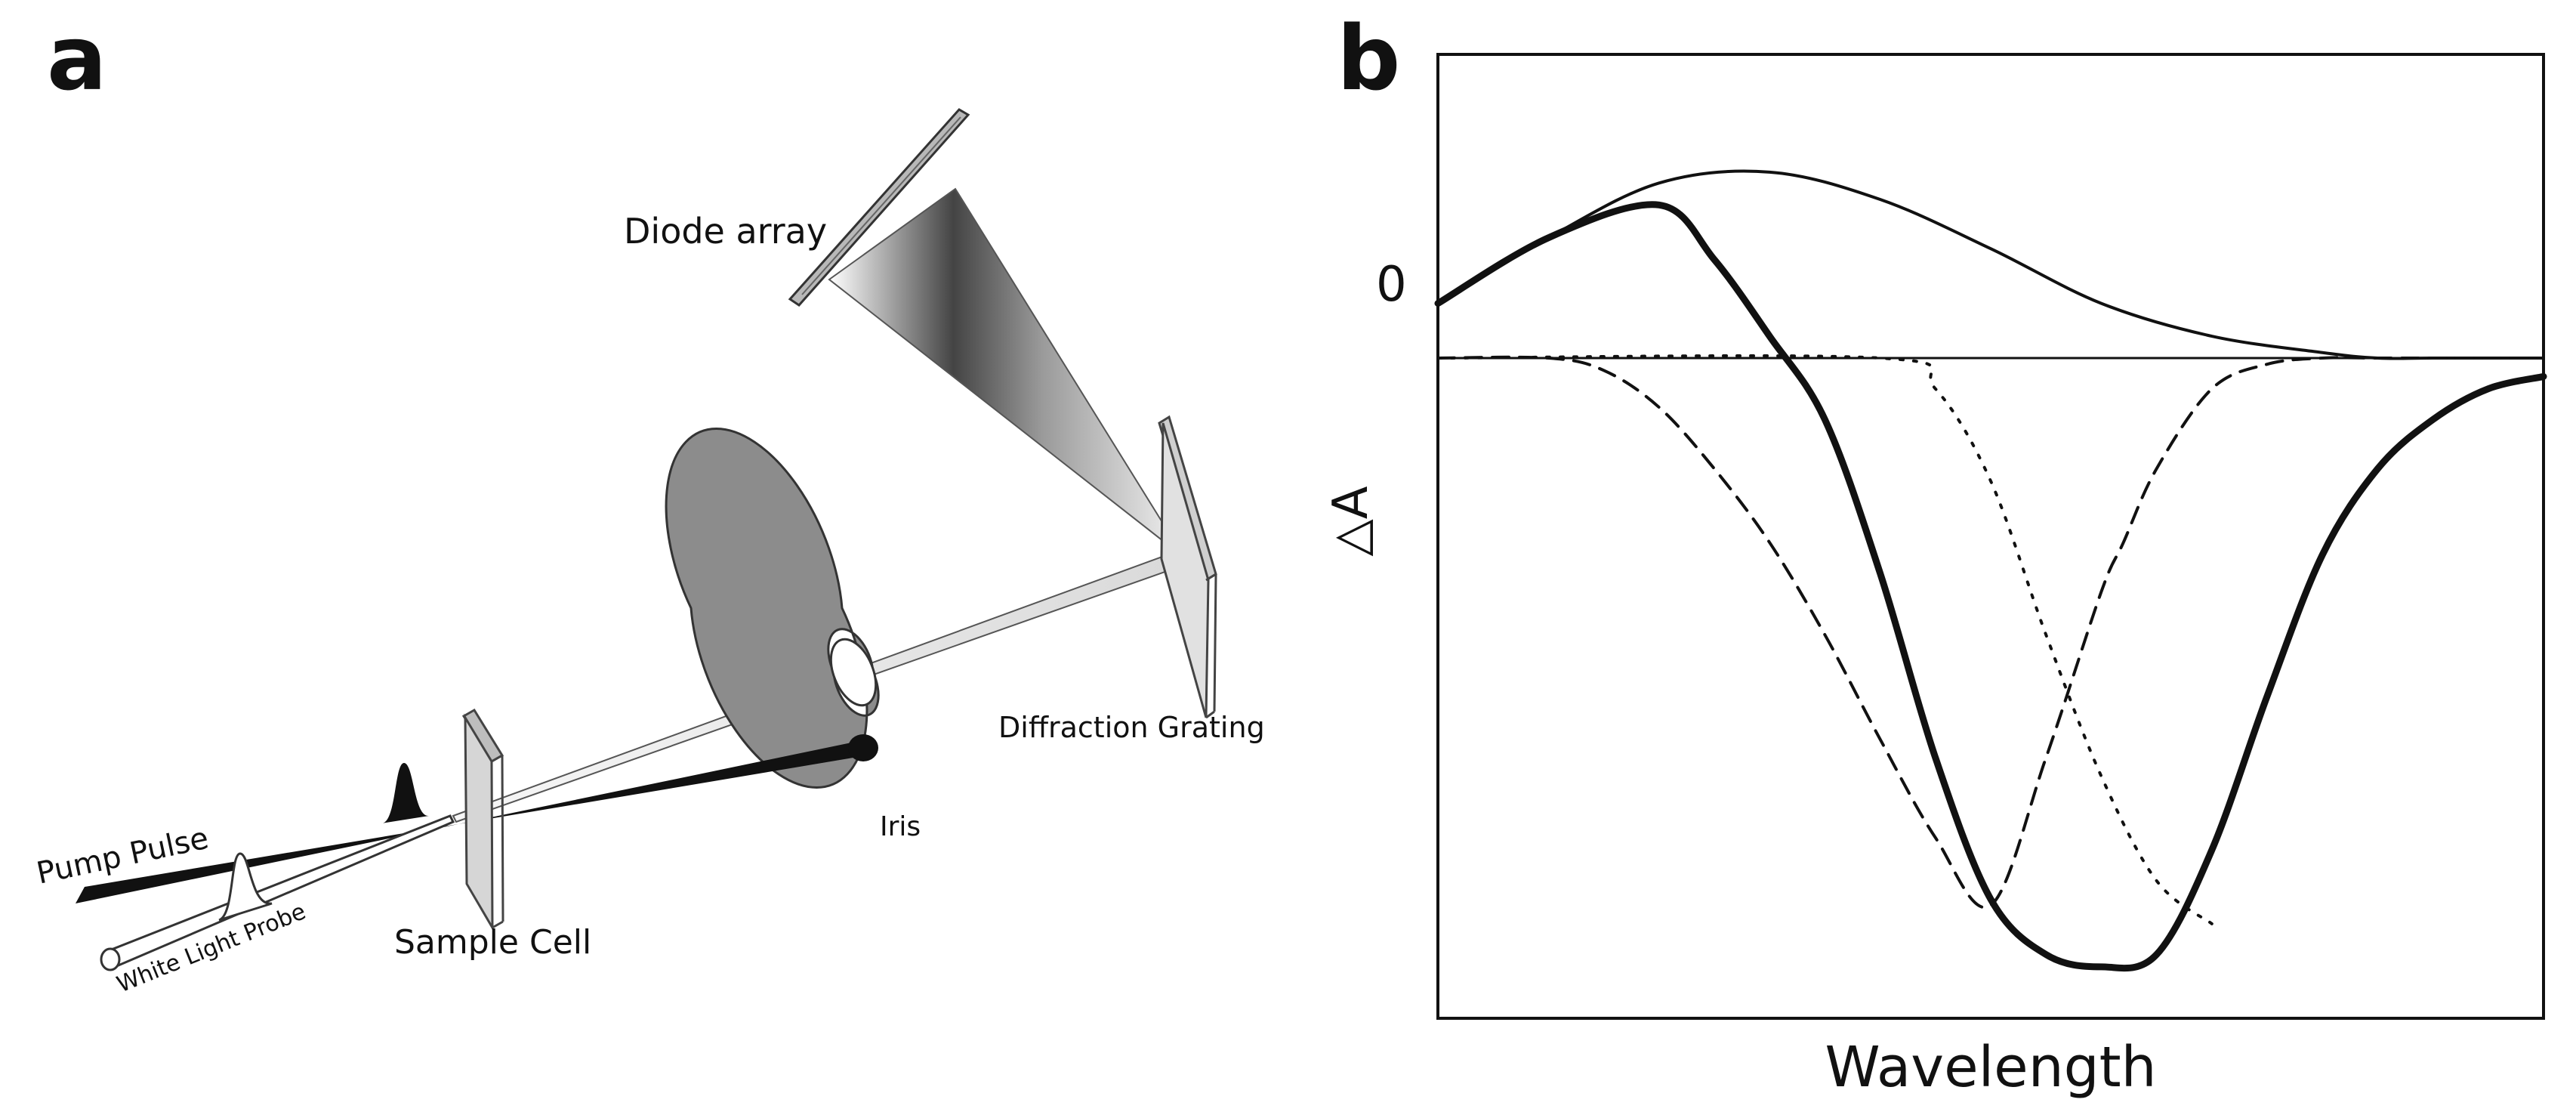 Image resolution: width=2576 pixels, height=1118 pixels. What do you see at coordinates (725, 231) in the screenshot?
I see `diode-array-label: Diode array` at bounding box center [725, 231].